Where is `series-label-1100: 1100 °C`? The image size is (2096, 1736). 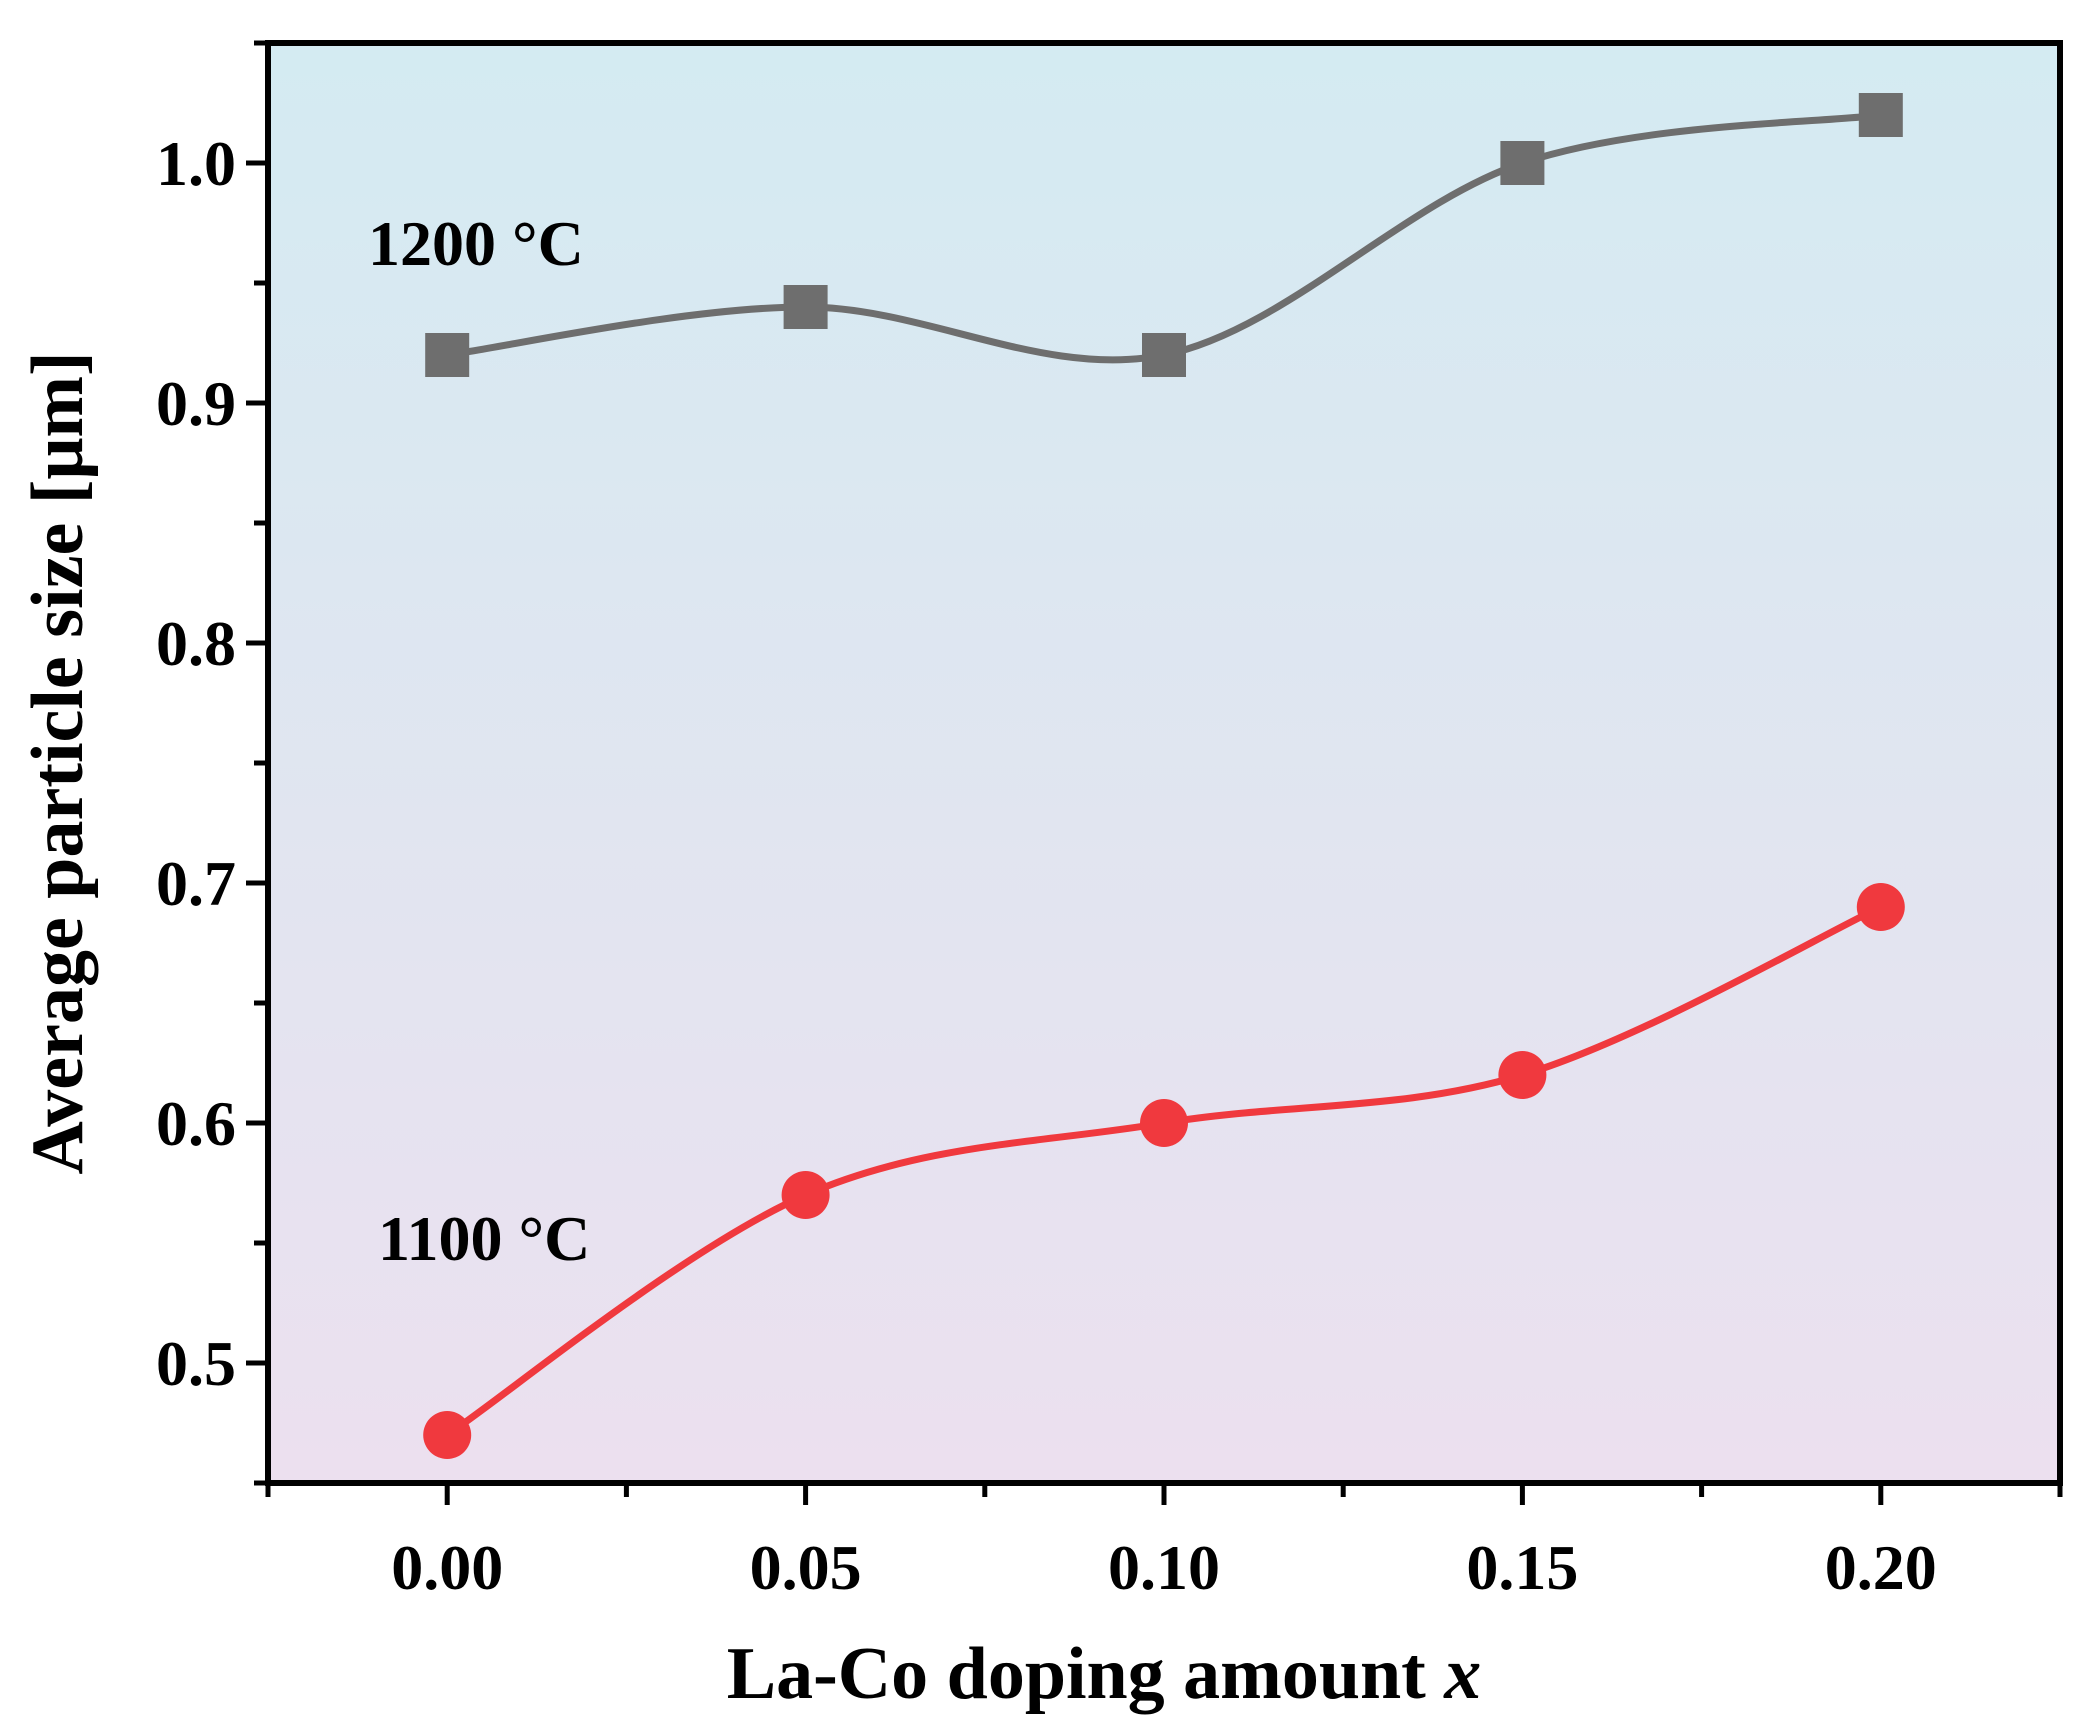 series-label-1100: 1100 °C is located at coordinates (484, 1238).